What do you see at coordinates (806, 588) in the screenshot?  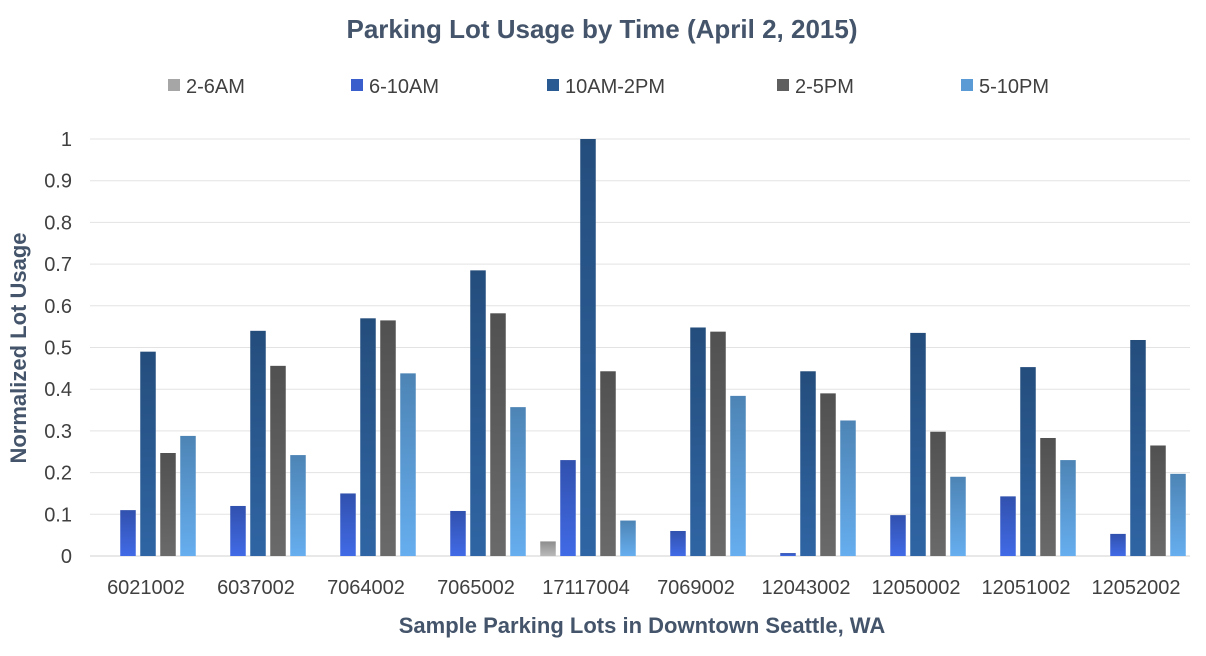 I see `x-tick-label: 12043002` at bounding box center [806, 588].